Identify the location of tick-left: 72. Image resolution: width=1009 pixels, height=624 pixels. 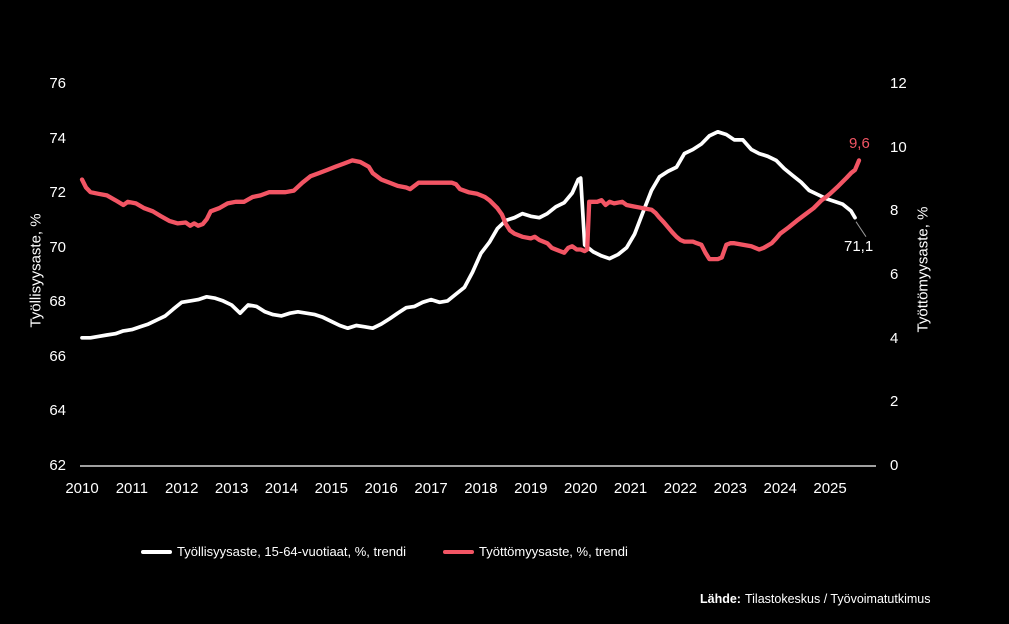
(57, 193).